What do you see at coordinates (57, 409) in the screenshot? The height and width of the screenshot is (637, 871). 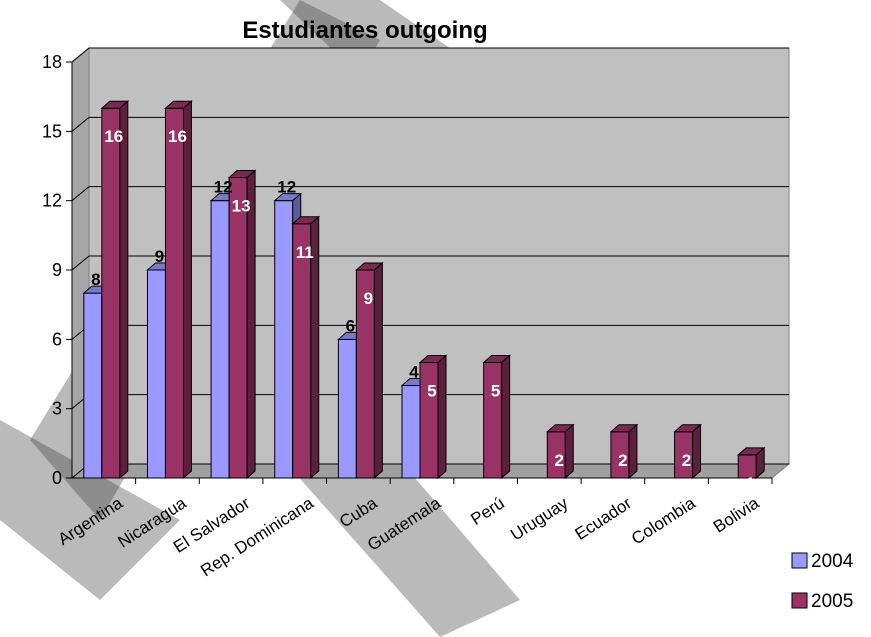 I see `y-tick-label: 3` at bounding box center [57, 409].